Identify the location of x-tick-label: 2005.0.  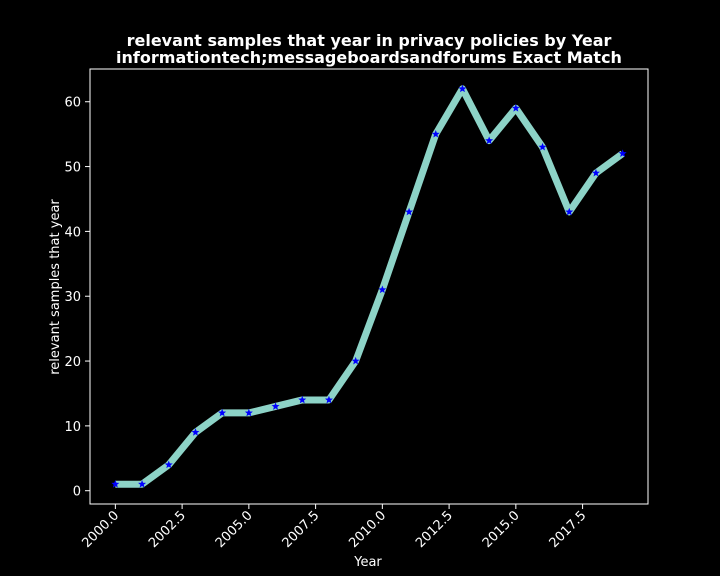
(234, 529).